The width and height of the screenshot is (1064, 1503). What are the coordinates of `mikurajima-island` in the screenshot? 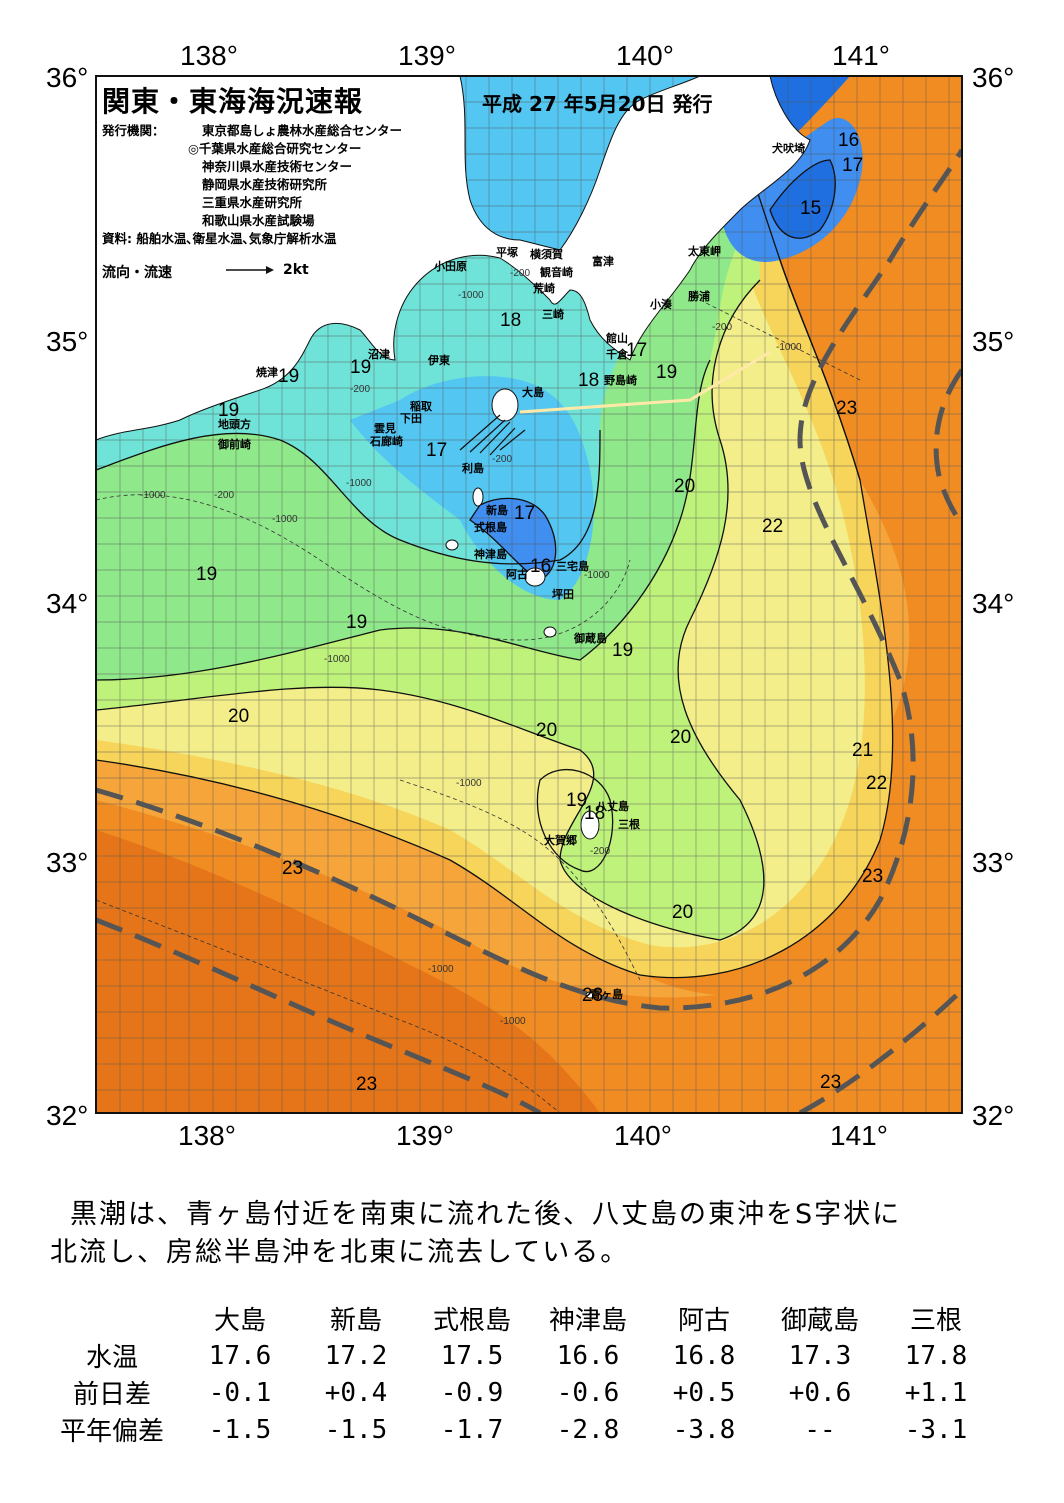 It's located at (550, 632).